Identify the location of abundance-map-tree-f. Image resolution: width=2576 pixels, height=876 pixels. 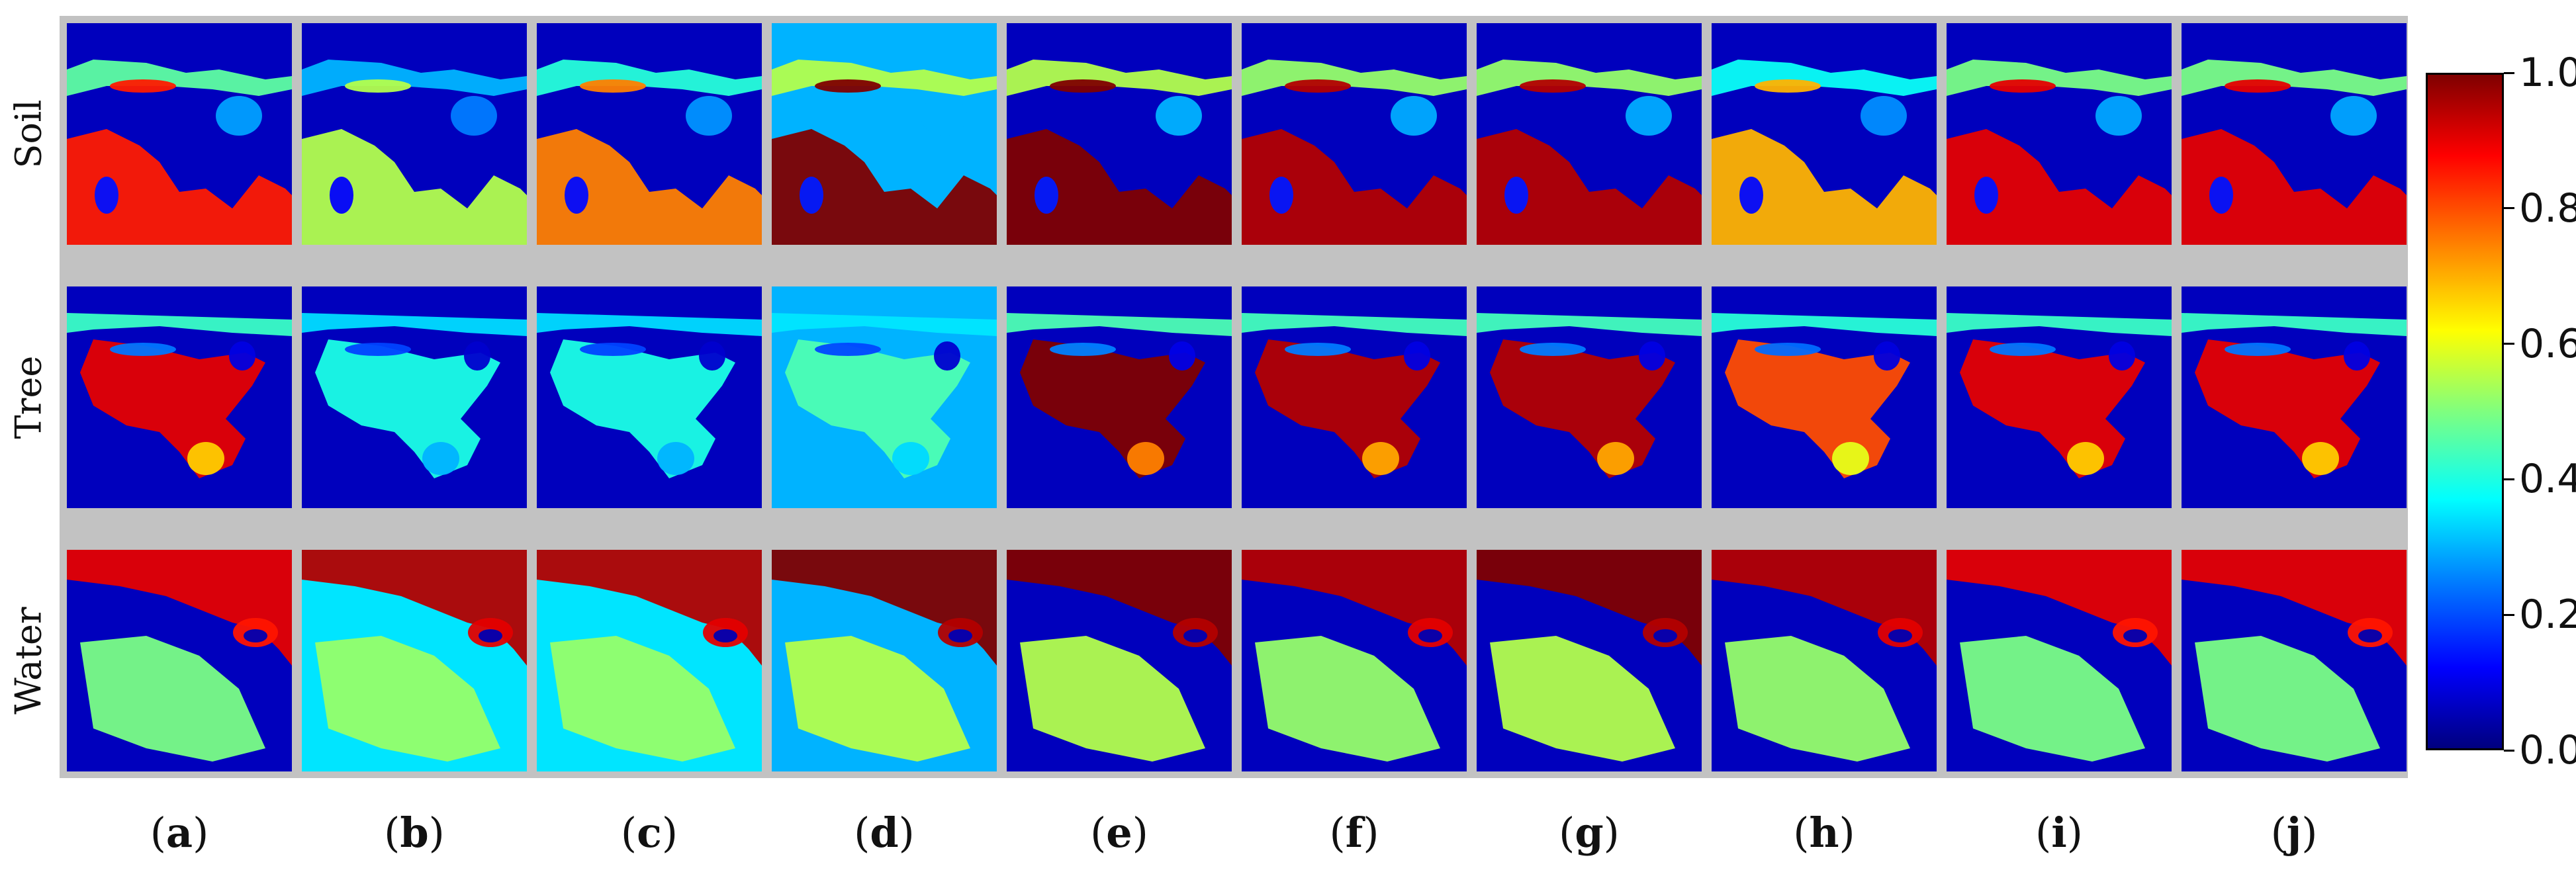
(1354, 397).